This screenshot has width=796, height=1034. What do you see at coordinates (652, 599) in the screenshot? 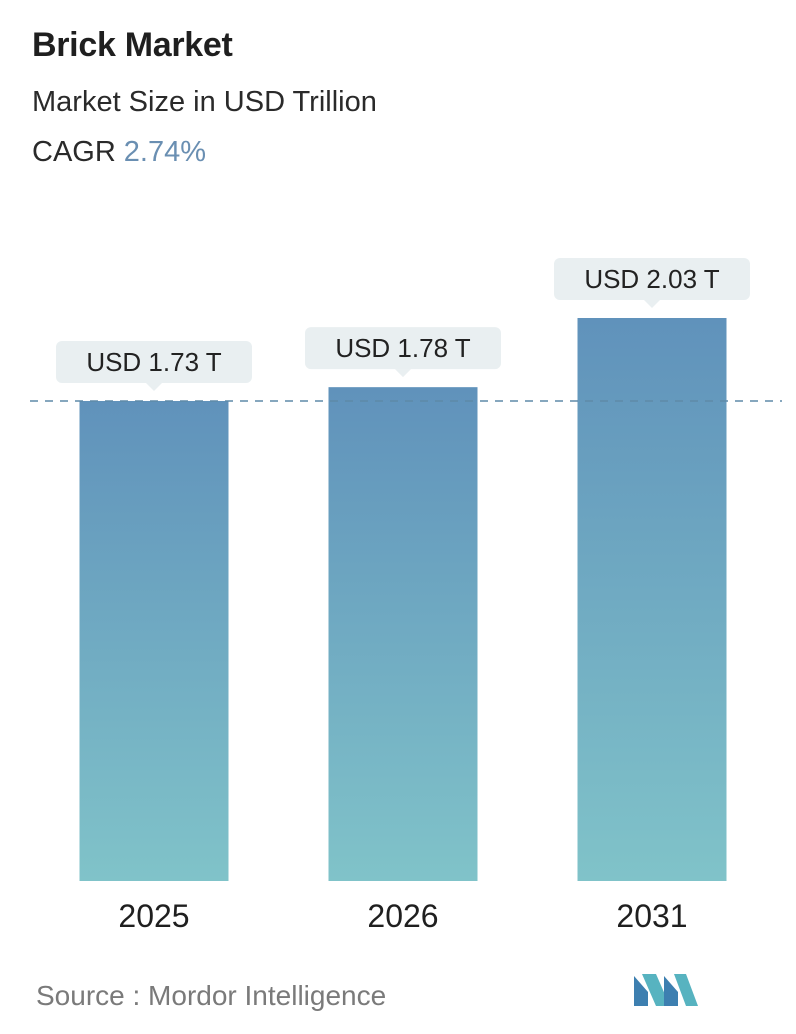
I see `bar-2031` at bounding box center [652, 599].